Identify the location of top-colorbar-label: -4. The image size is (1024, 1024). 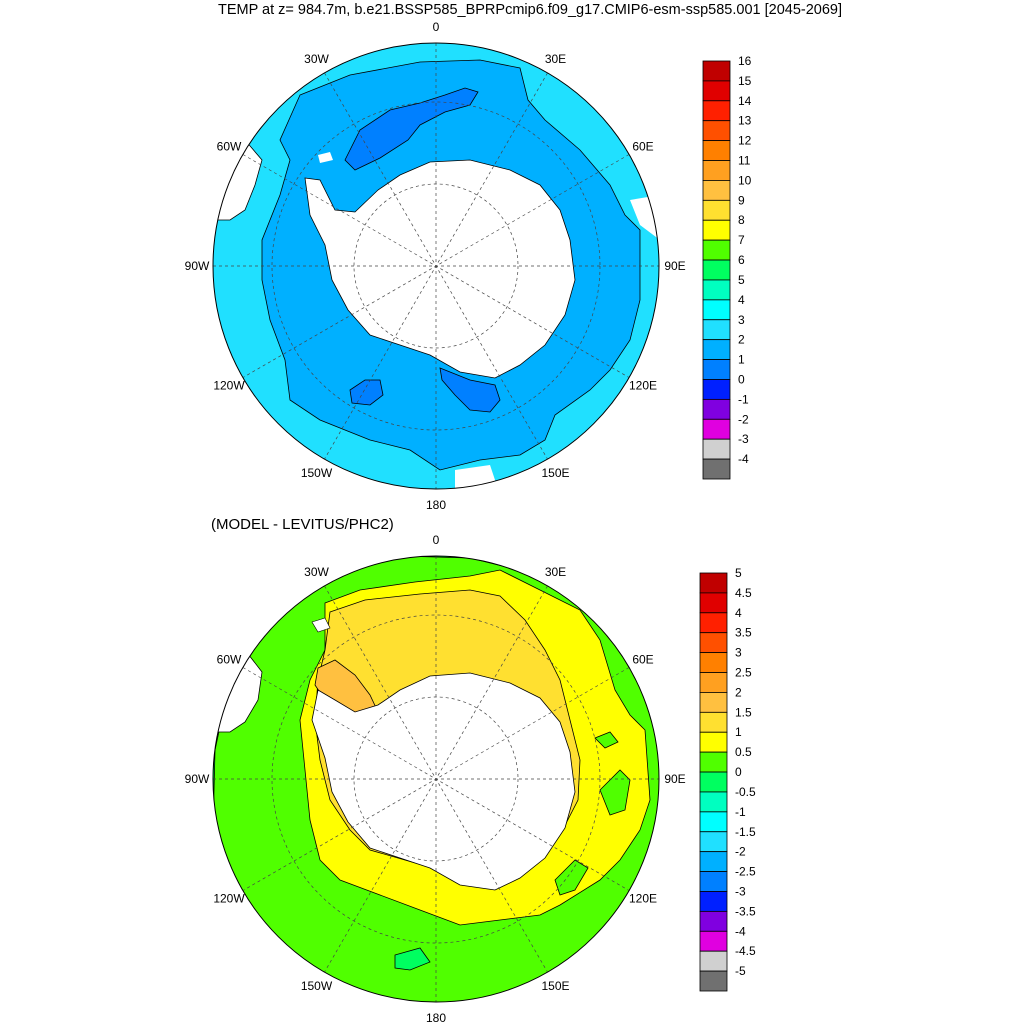
(743, 459).